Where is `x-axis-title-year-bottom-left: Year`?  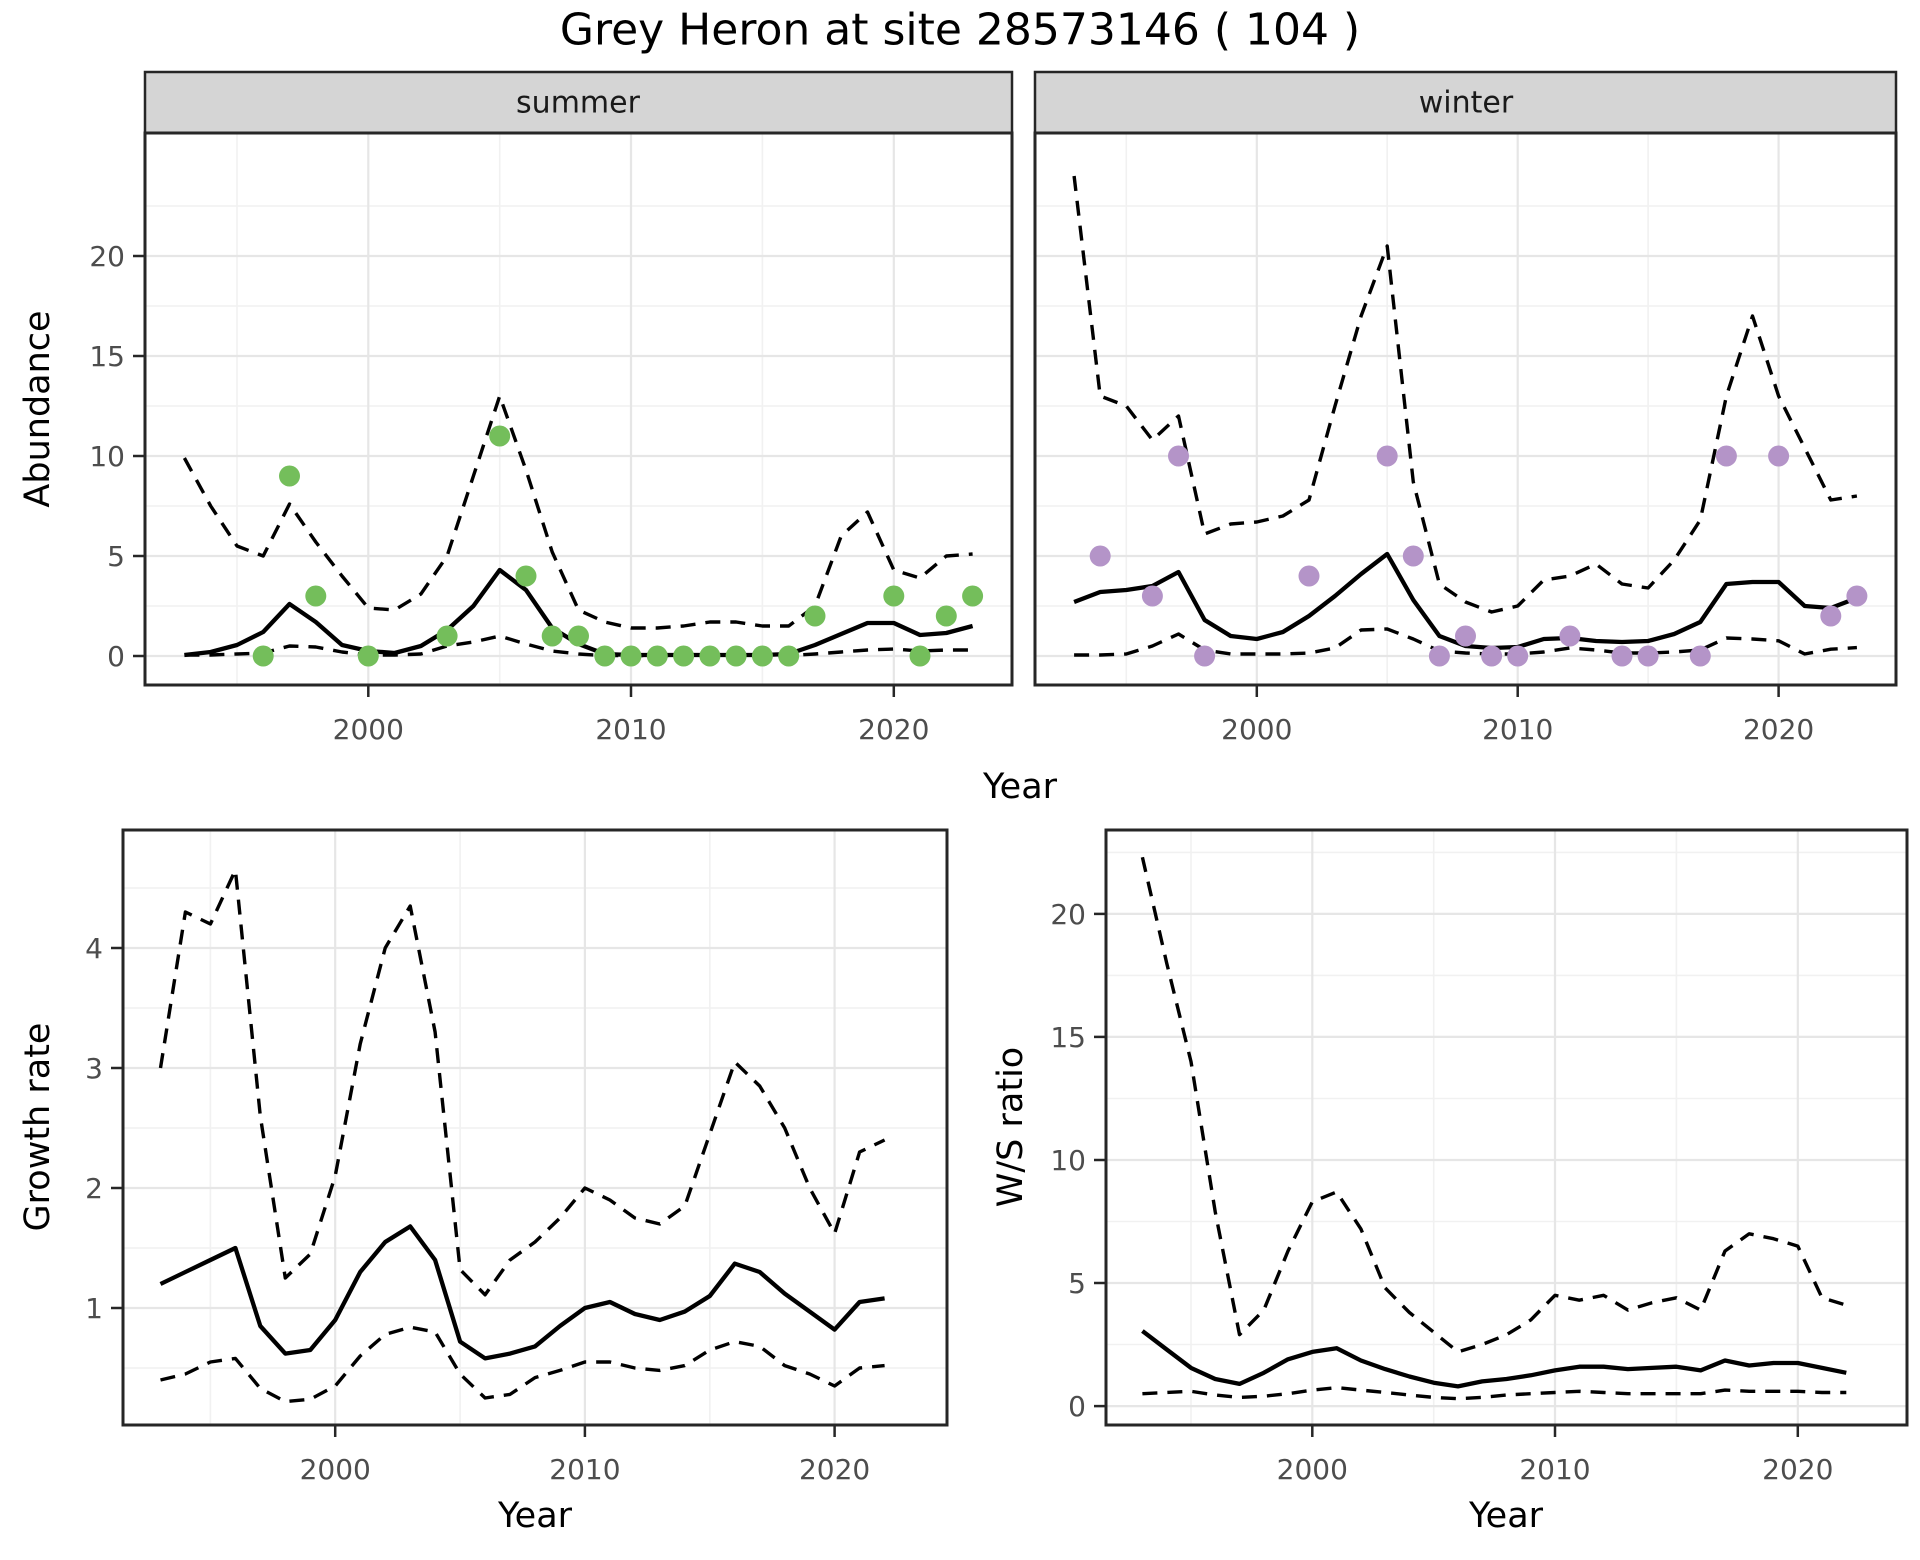 x-axis-title-year-bottom-left: Year is located at coordinates (535, 1516).